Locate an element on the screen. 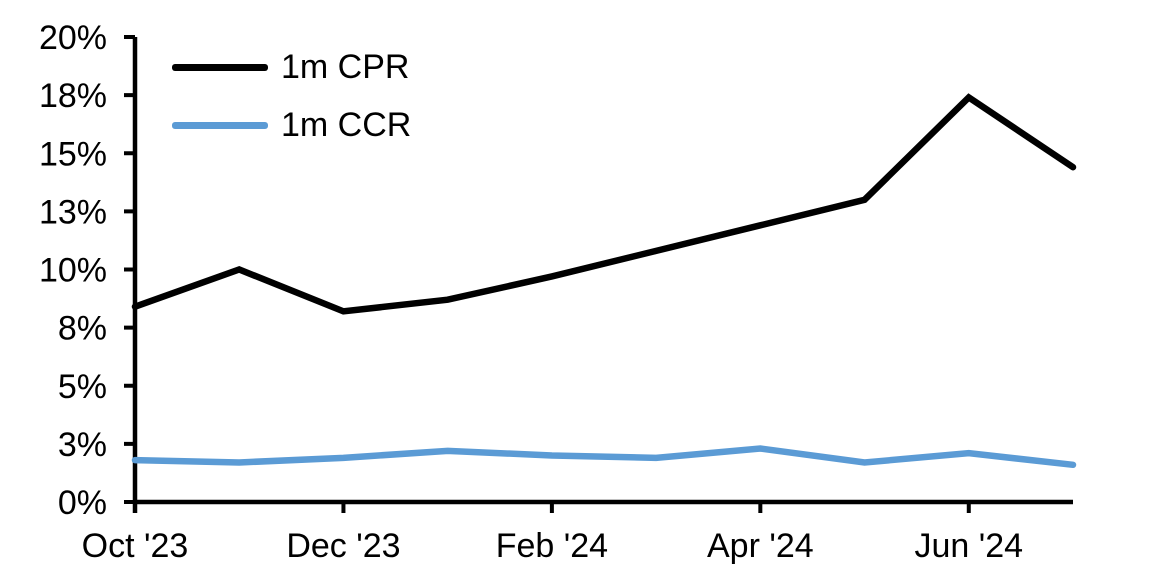 This screenshot has height=579, width=1152. legend-item-1m-ccr: 1m CCR is located at coordinates (291, 125).